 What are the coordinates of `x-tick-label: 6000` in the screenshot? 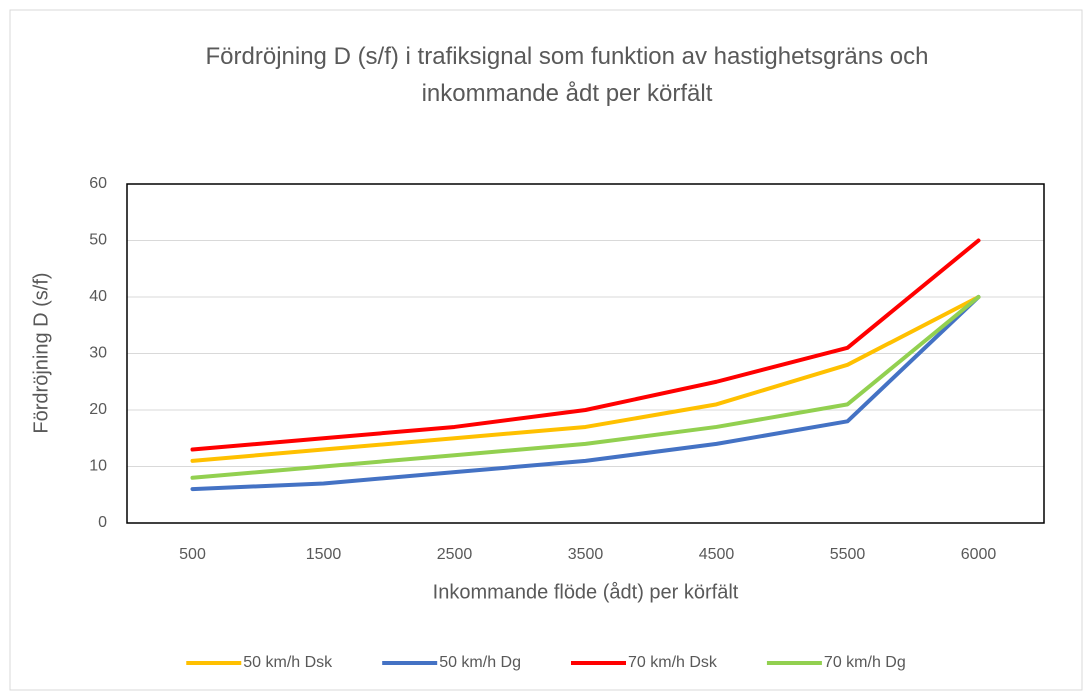 It's located at (979, 554).